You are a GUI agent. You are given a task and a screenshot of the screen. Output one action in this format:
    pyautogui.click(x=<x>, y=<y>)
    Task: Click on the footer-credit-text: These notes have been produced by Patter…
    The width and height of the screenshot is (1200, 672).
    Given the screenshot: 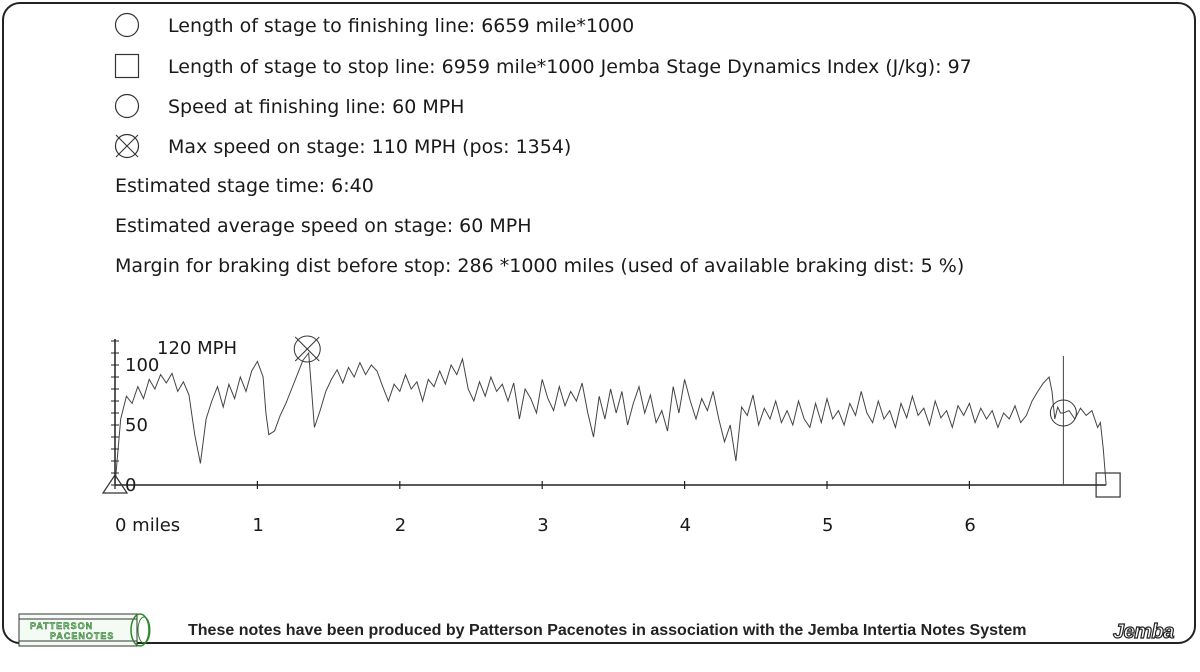 What is the action you would take?
    pyautogui.click(x=607, y=630)
    